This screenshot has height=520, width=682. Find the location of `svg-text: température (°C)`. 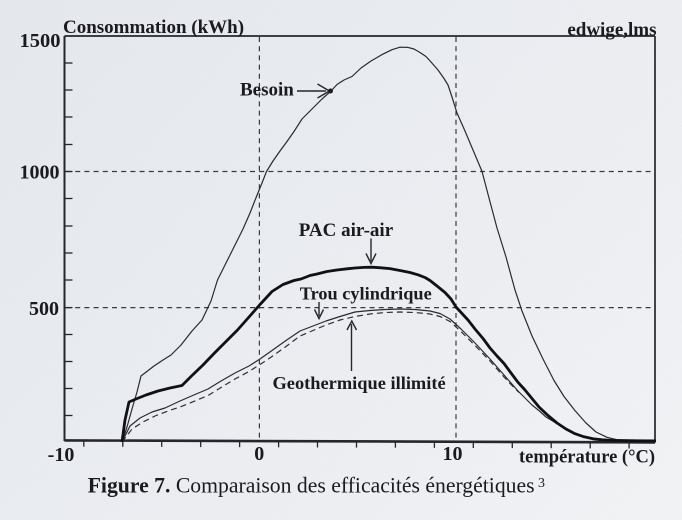

svg-text: température (°C) is located at coordinates (587, 458).